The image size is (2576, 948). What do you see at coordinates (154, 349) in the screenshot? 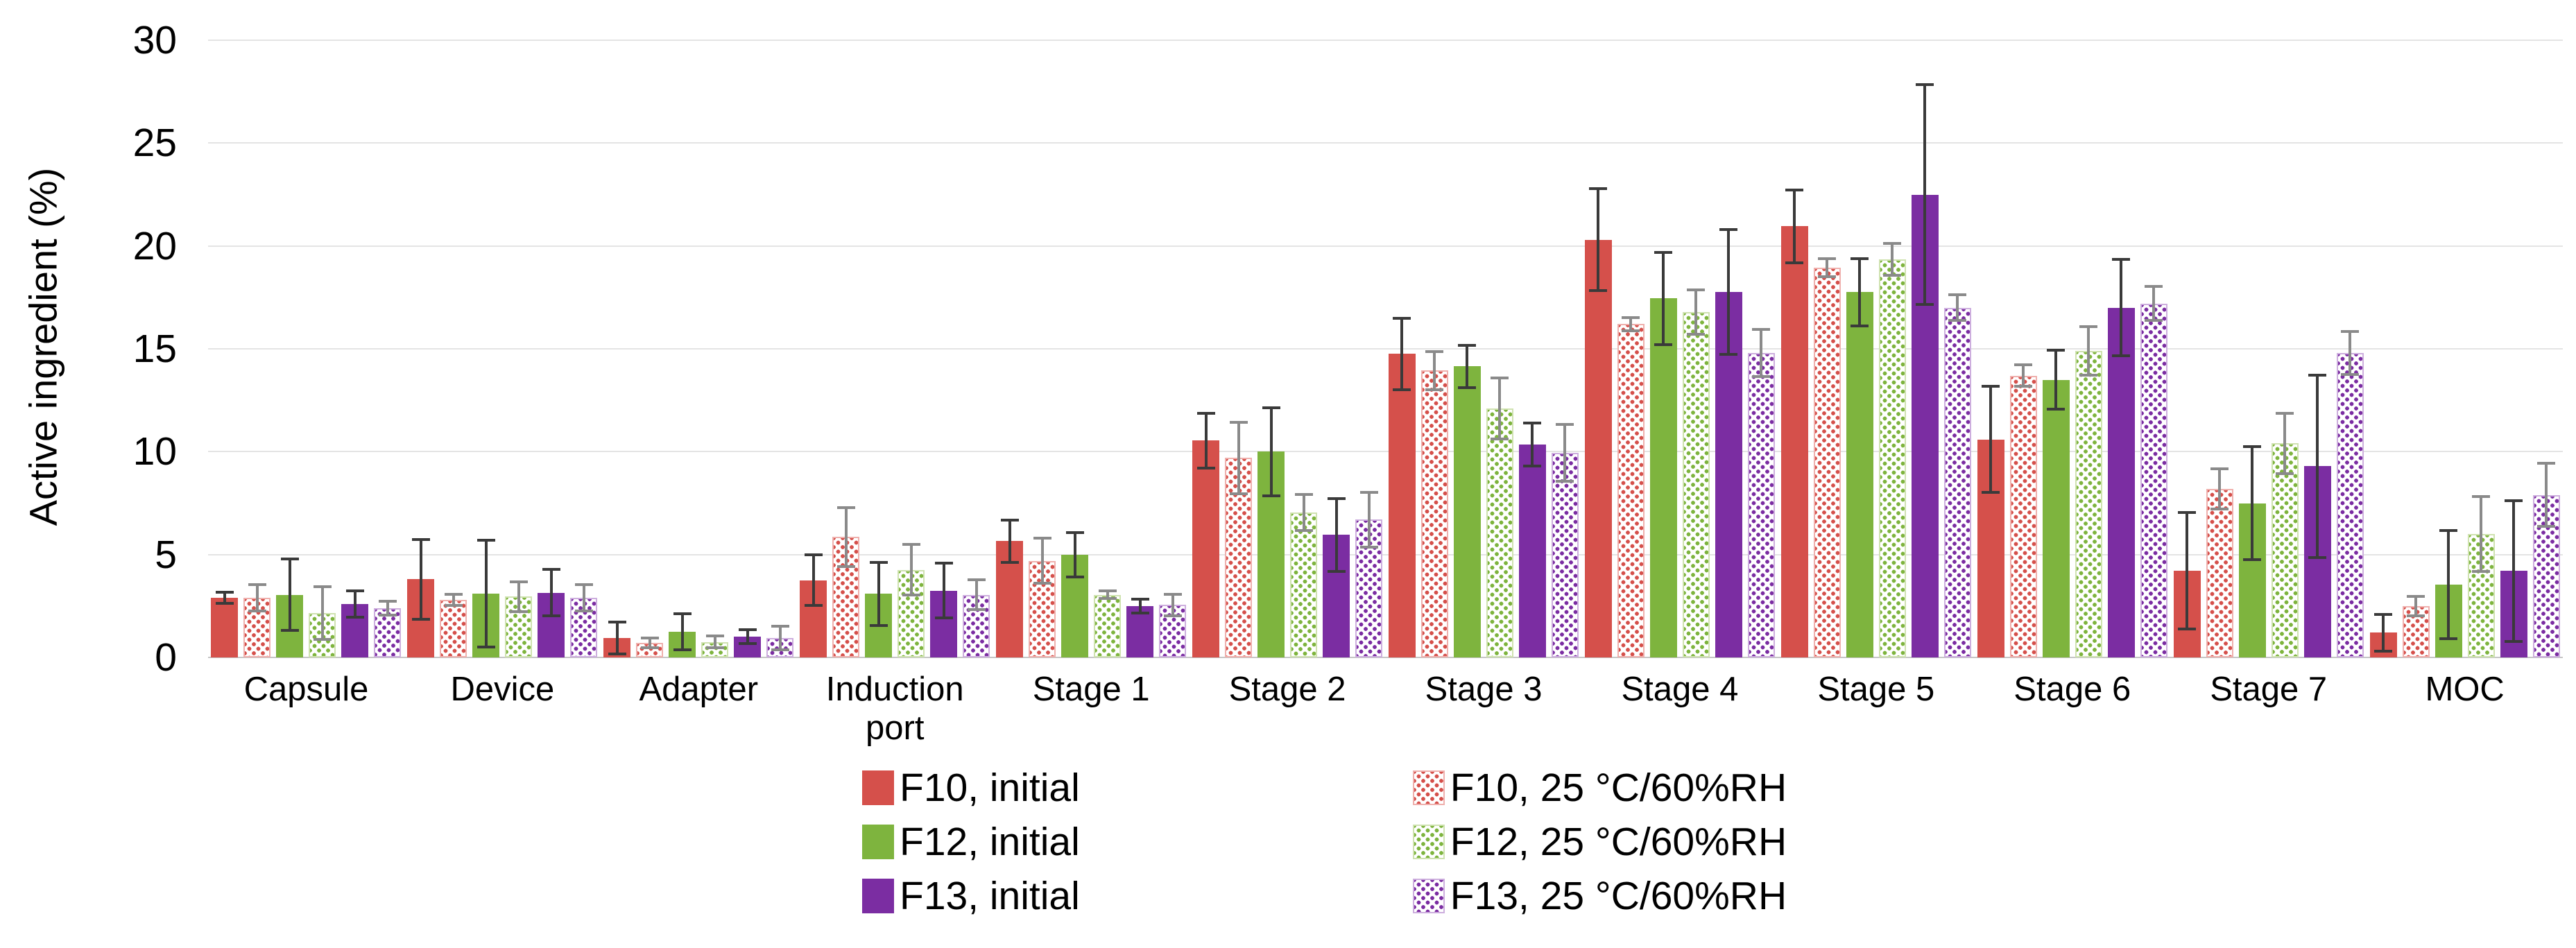
I see `y-tick-label: 15` at bounding box center [154, 349].